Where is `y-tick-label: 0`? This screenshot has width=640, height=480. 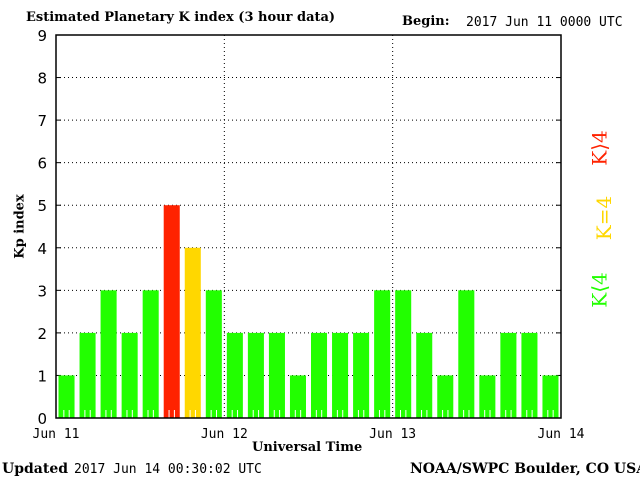 y-tick-label: 0 is located at coordinates (42, 419).